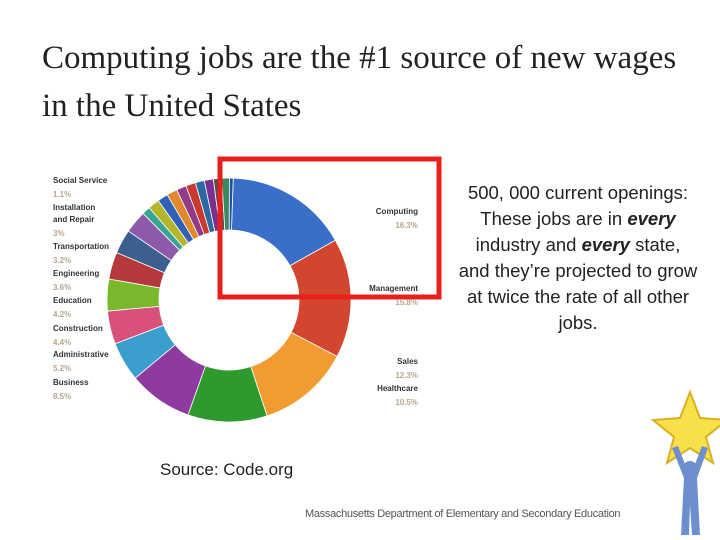  Describe the element at coordinates (82, 188) in the screenshot. I see `slice-label: Social Service 1.1%` at that location.